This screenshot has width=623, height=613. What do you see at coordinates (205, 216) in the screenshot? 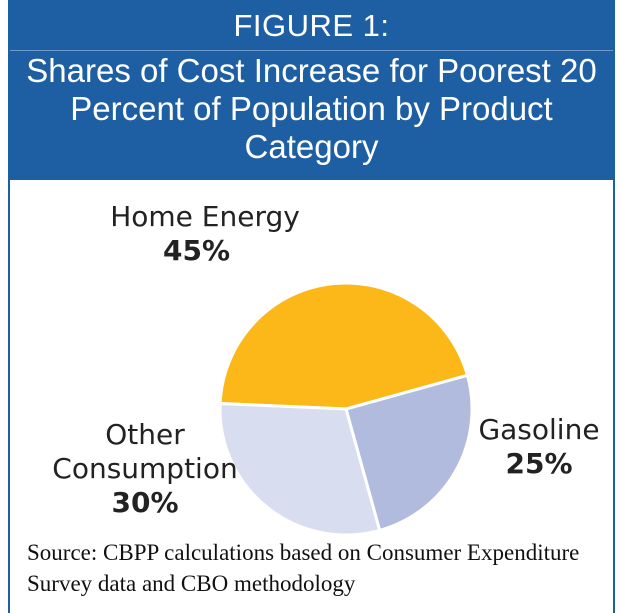
I see `label-home-energy-name: Home Energy` at bounding box center [205, 216].